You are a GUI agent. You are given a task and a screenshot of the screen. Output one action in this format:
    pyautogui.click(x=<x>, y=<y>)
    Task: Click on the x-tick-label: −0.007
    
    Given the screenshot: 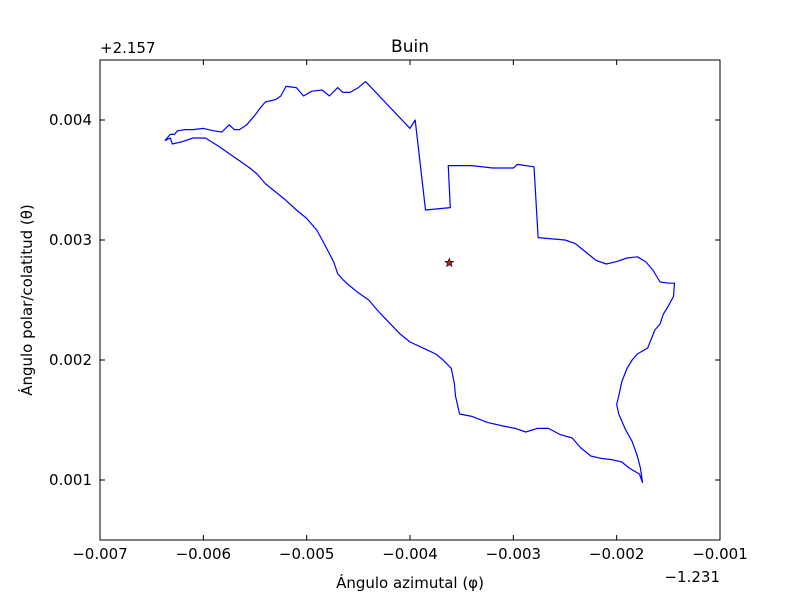 What is the action you would take?
    pyautogui.click(x=100, y=554)
    